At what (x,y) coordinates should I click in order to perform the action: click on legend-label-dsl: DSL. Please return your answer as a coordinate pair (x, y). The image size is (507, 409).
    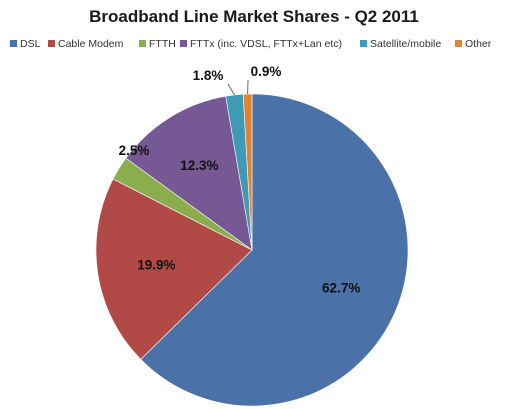
    Looking at the image, I should click on (30, 44).